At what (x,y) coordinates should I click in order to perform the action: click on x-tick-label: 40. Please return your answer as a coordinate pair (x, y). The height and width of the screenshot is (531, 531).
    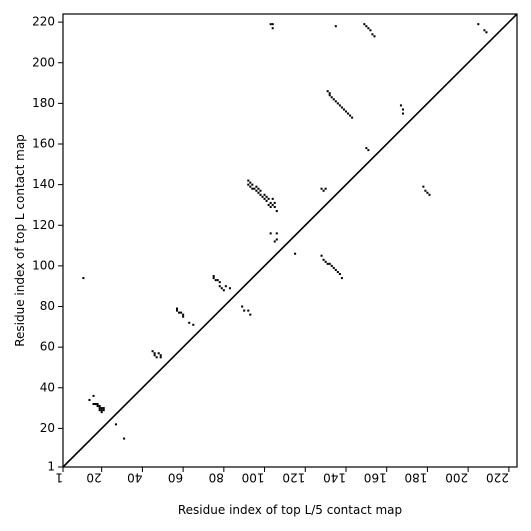
    Looking at the image, I should click on (134, 478).